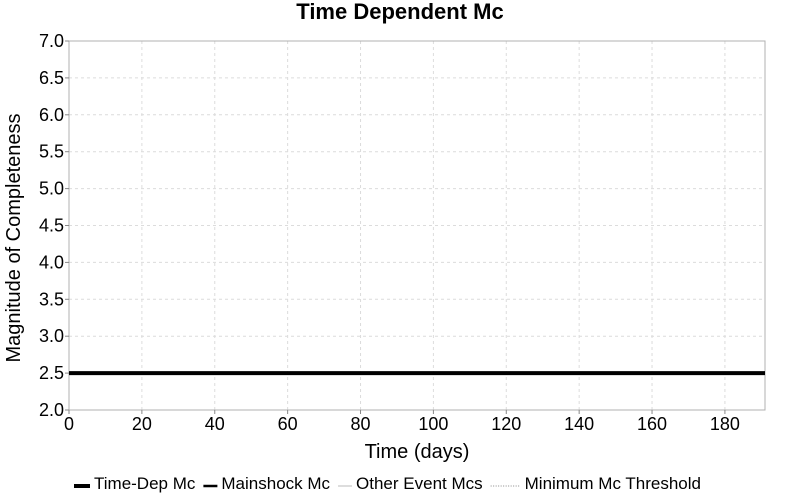  What do you see at coordinates (419, 483) in the screenshot?
I see `legend-label: Other Event Mcs` at bounding box center [419, 483].